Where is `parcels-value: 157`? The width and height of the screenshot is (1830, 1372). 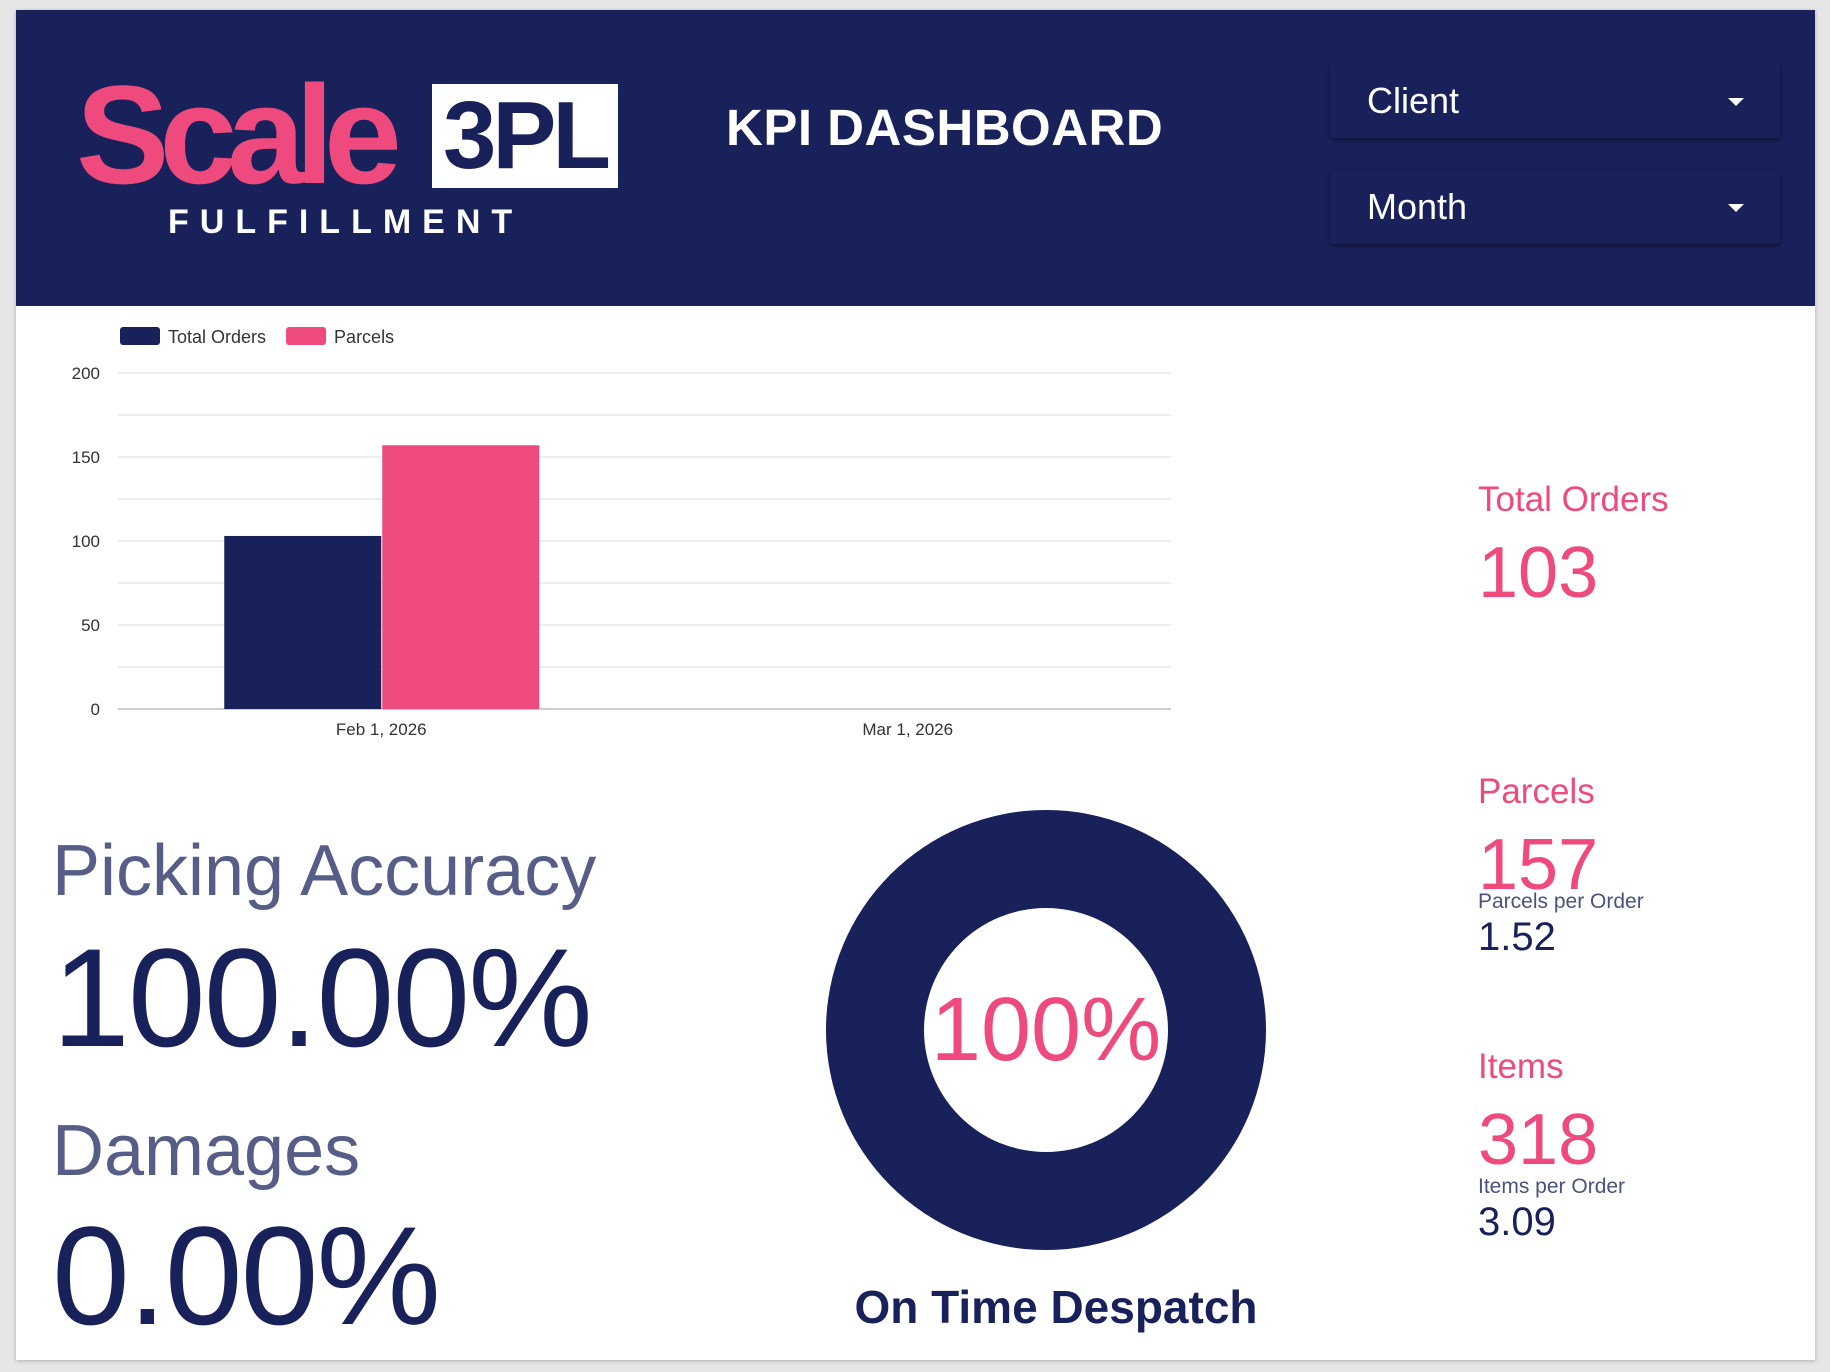 parcels-value: 157 is located at coordinates (1538, 865).